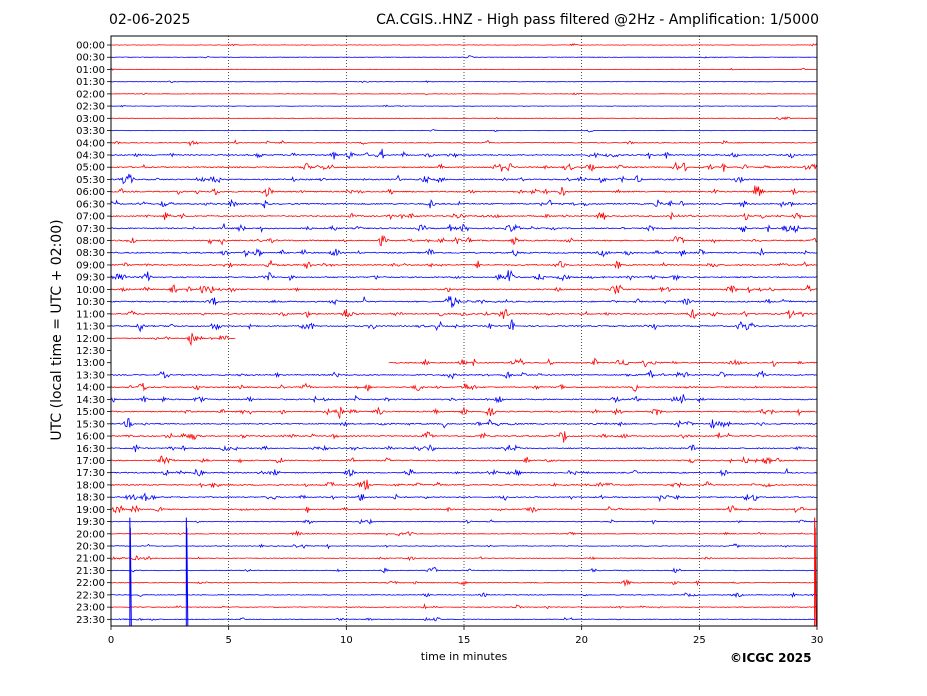 This screenshot has height=696, width=927. I want to click on y-tick-label: 00:30, so click(90, 58).